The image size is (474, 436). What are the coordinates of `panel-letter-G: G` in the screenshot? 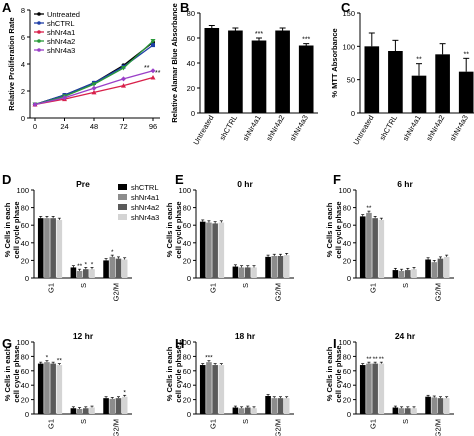 It's located at (7, 343).